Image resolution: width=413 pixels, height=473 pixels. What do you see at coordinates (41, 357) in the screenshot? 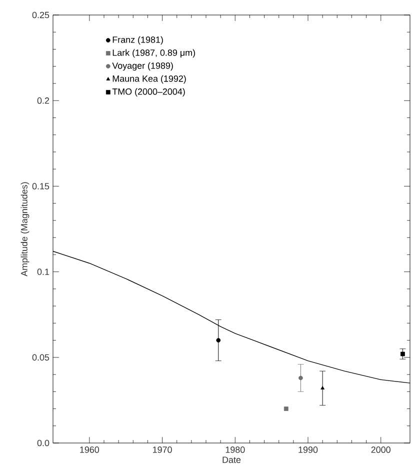
I see `y-tick-label: 0.05` at bounding box center [41, 357].